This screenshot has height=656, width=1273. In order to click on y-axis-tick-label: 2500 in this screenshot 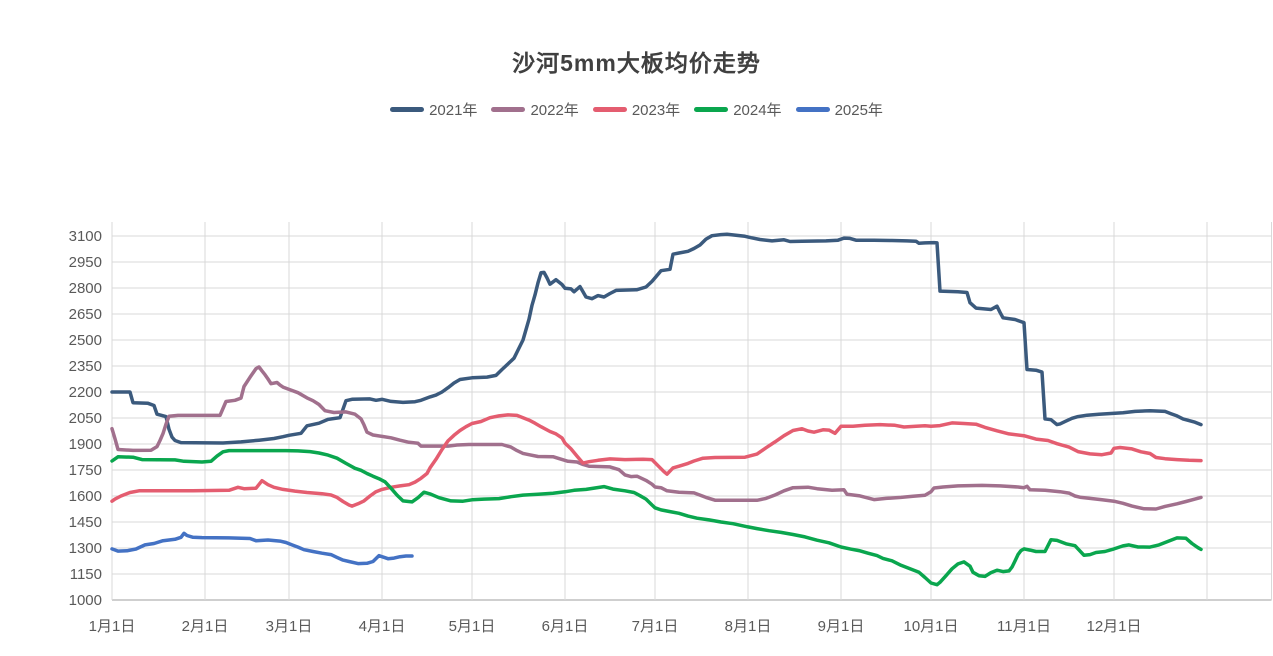, I will do `click(85, 340)`.